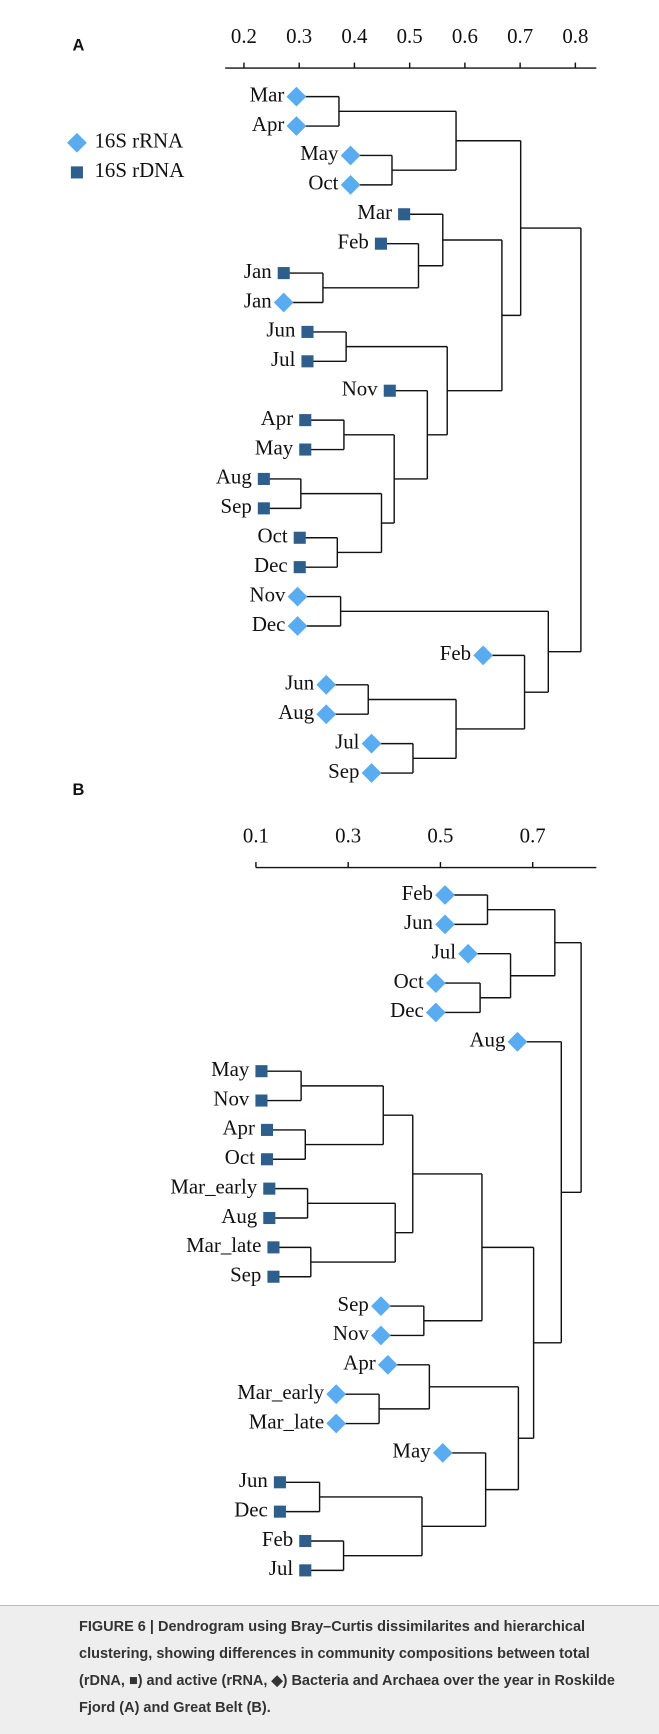 The height and width of the screenshot is (1734, 659). I want to click on x-tick-label: 0.6, so click(465, 36).